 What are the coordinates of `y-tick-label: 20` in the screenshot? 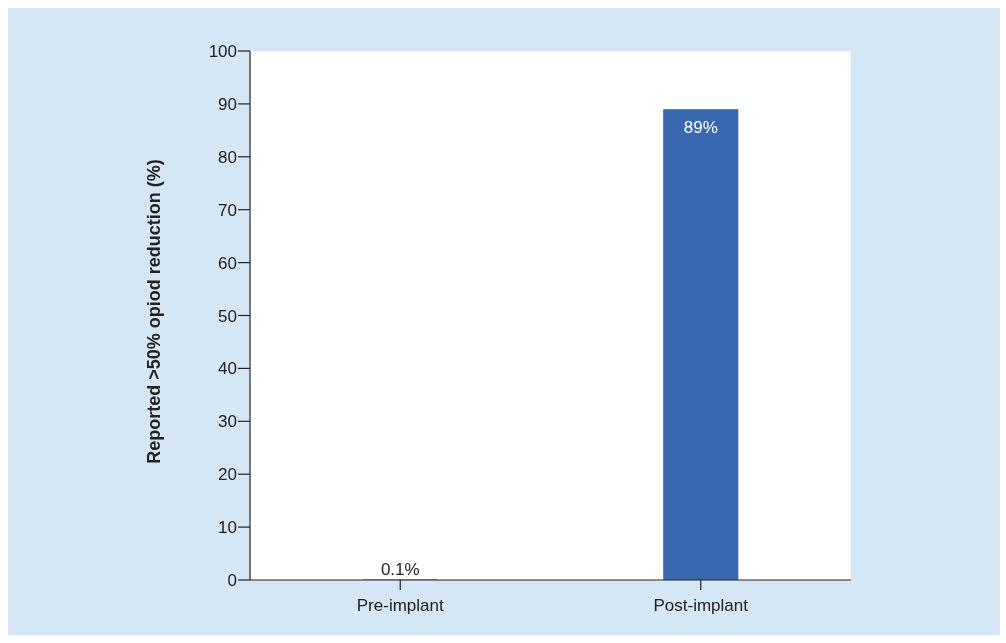 It's located at (227, 475).